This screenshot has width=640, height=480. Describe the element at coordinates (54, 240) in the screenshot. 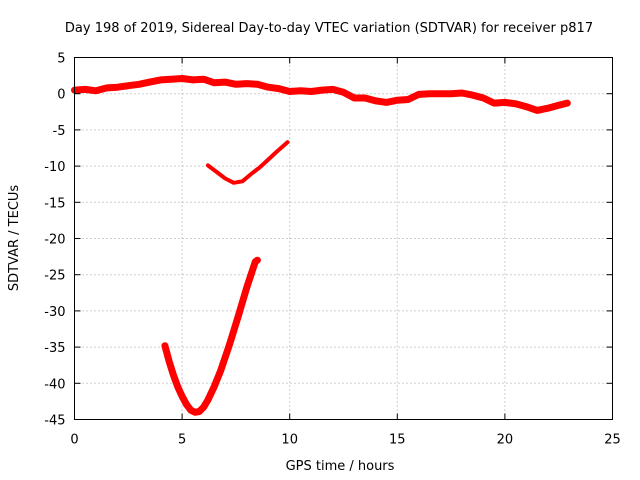

I see `y-tick-label: -20` at that location.